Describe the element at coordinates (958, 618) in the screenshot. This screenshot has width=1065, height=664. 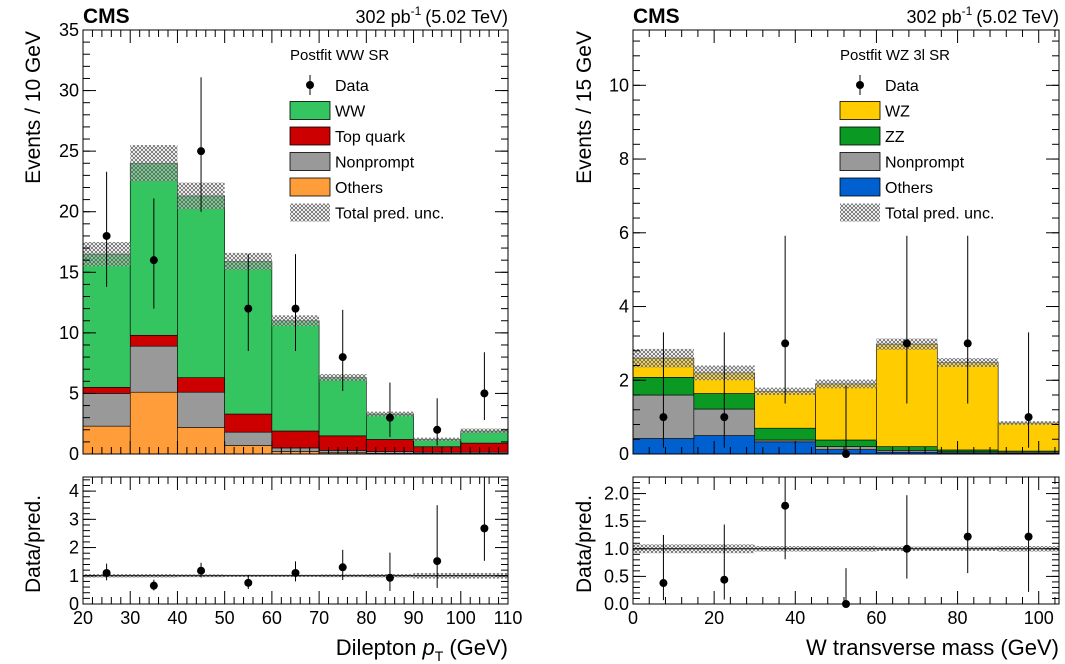
I see `x-tick-label-4: 80` at that location.